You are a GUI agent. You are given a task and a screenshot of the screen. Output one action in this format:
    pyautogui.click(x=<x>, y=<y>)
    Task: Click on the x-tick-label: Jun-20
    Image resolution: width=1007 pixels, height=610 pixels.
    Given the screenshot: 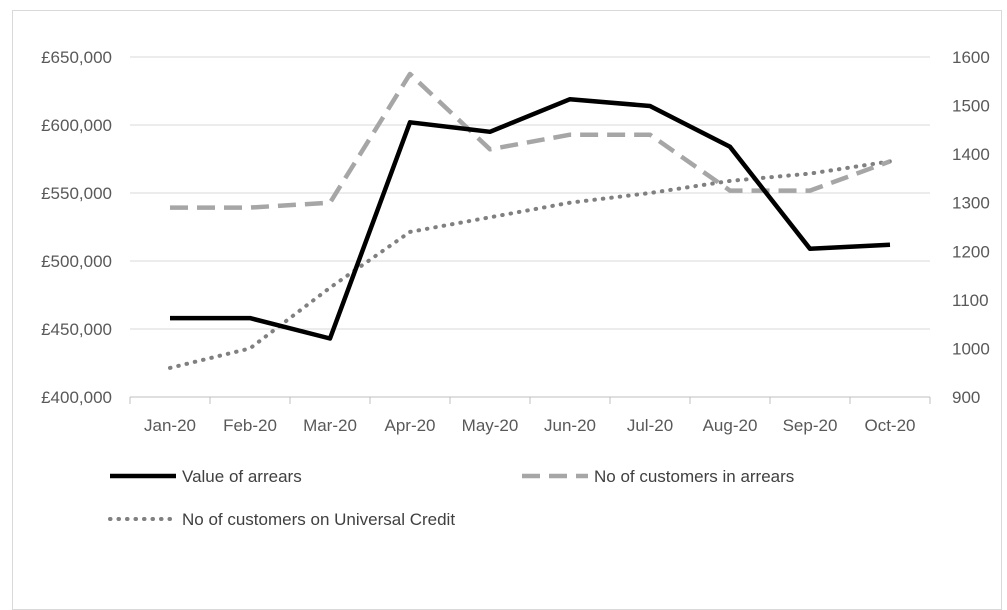 What is the action you would take?
    pyautogui.click(x=570, y=425)
    